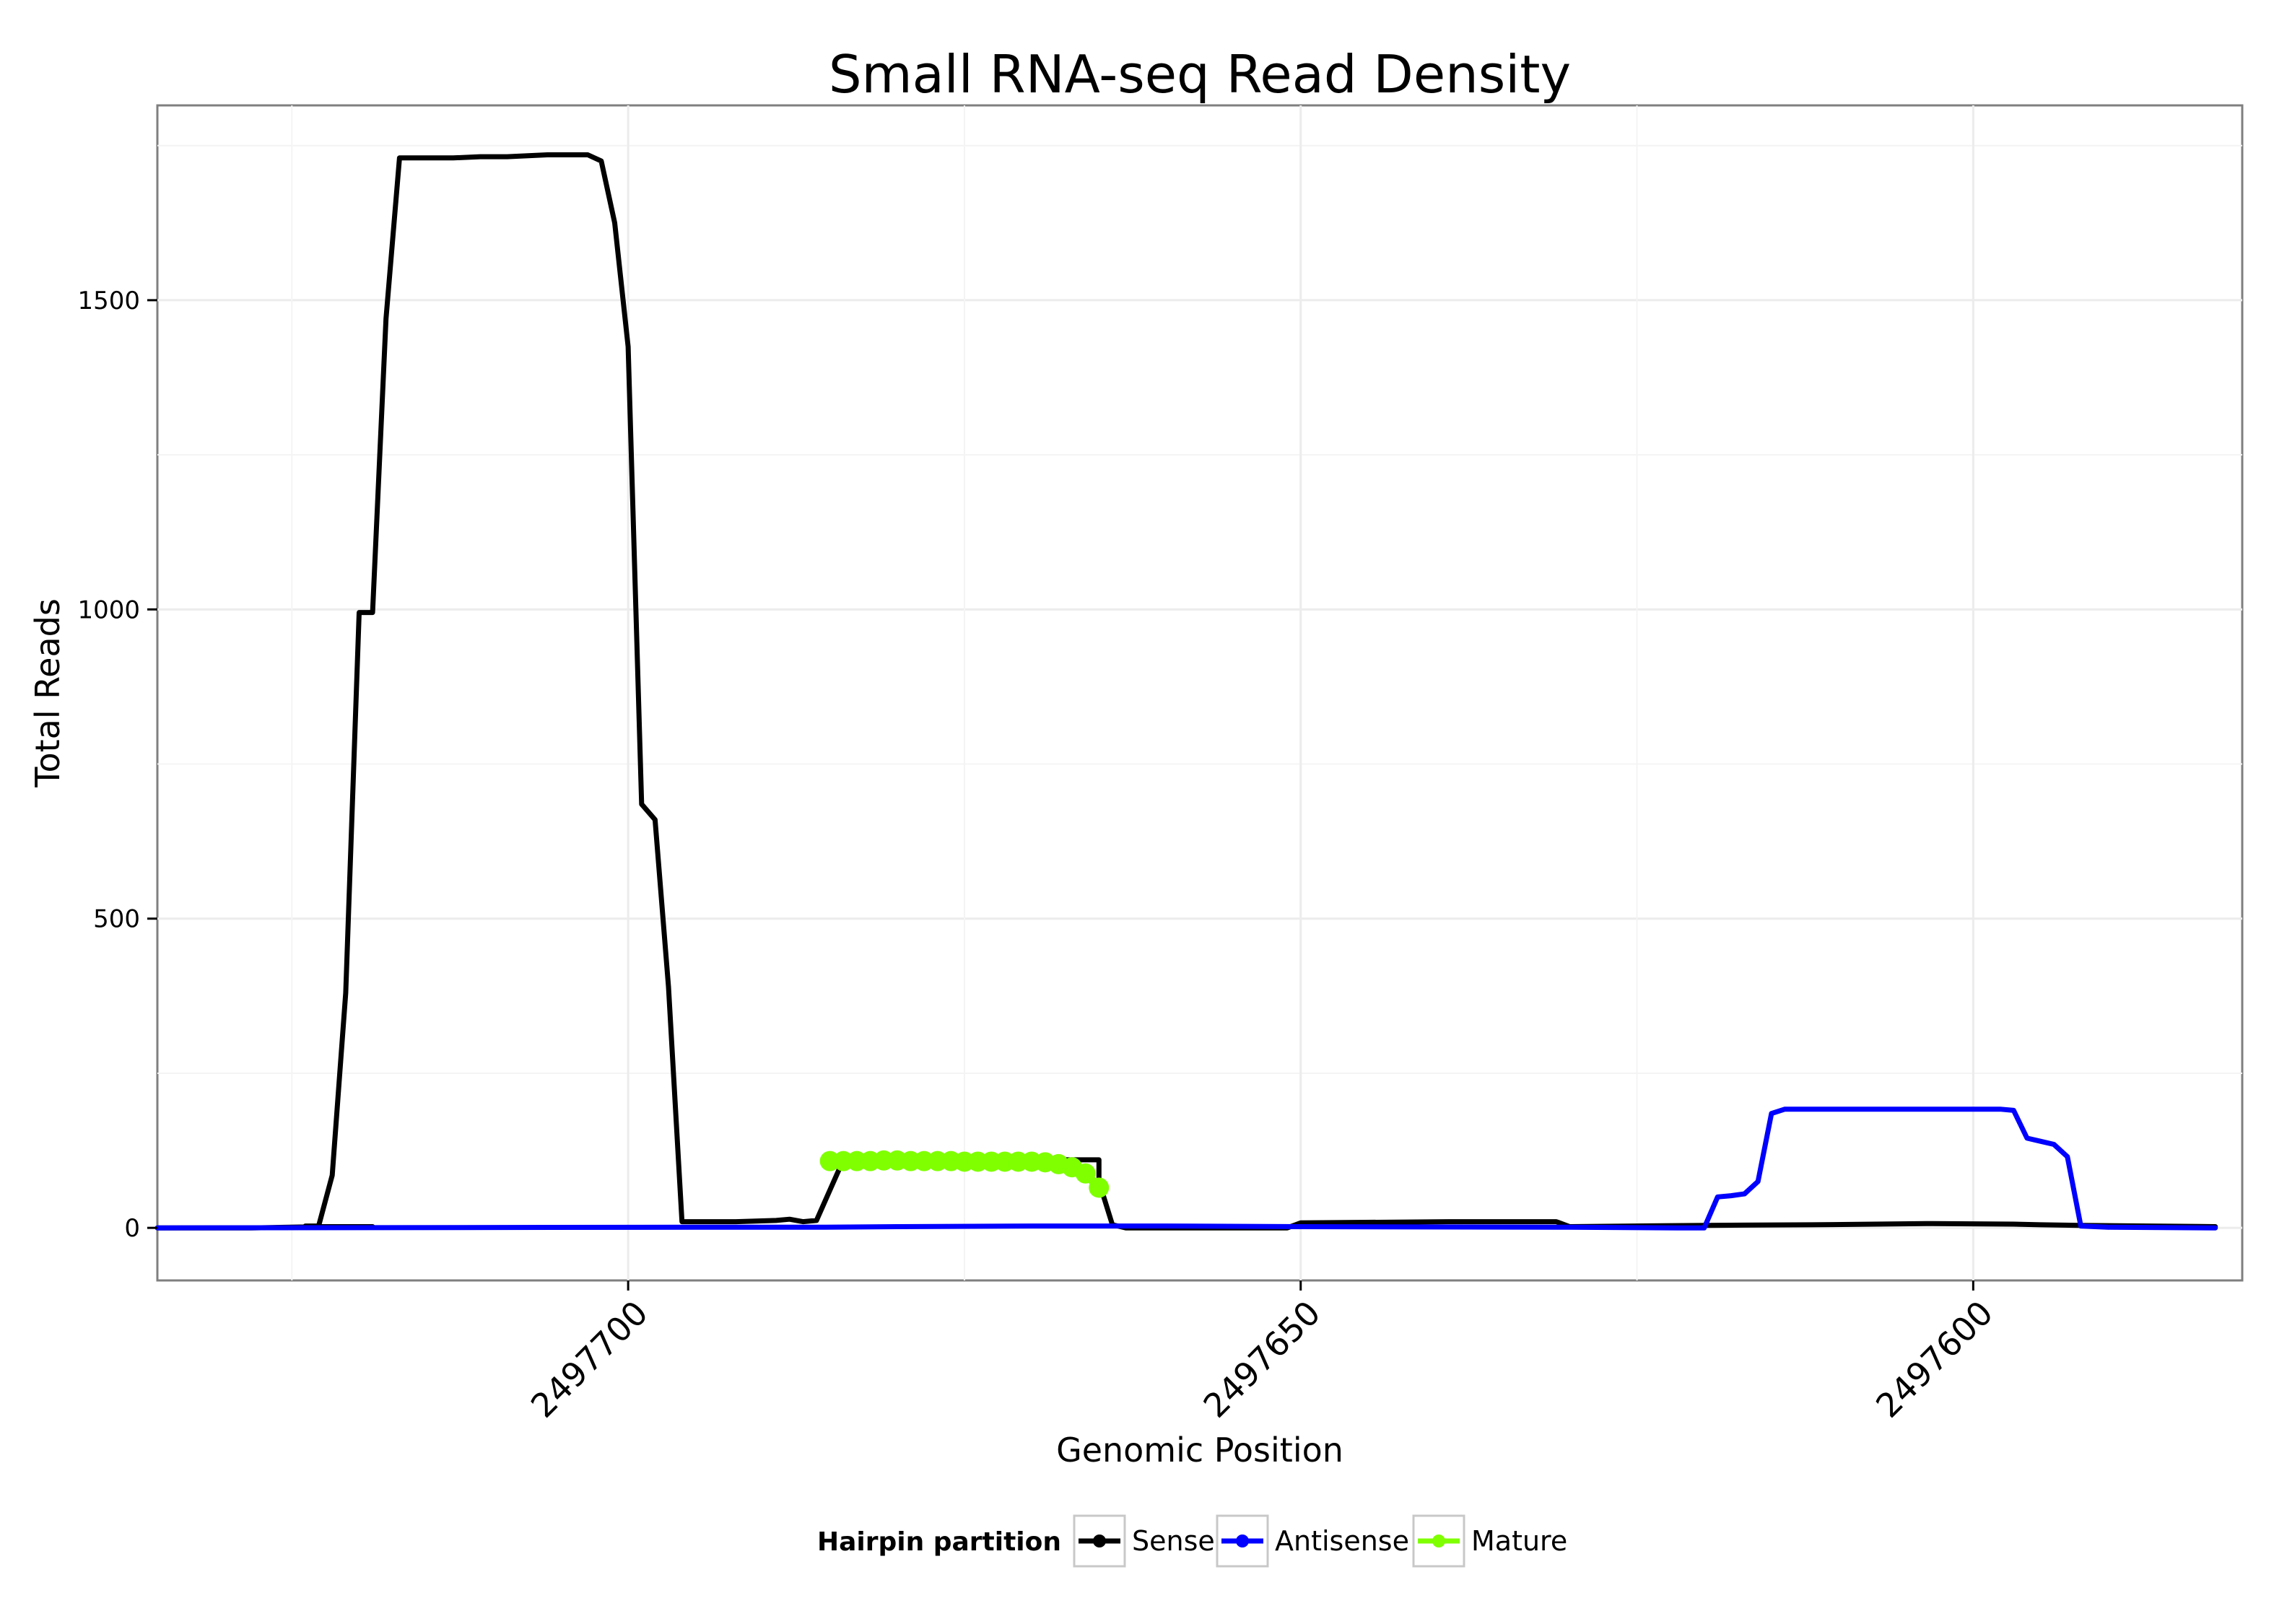 Image resolution: width=2274 pixels, height=1624 pixels. What do you see at coordinates (117, 919) in the screenshot?
I see `y-tick-label: 500` at bounding box center [117, 919].